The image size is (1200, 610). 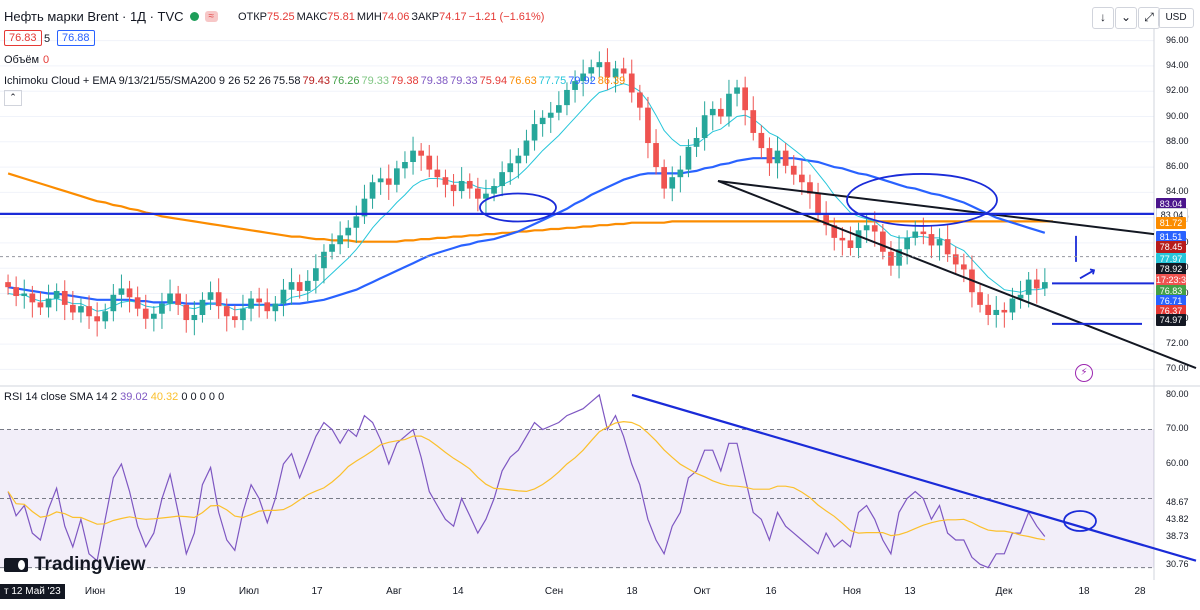 What do you see at coordinates (90, 564) in the screenshot?
I see `logo-text: TradingView` at bounding box center [90, 564].